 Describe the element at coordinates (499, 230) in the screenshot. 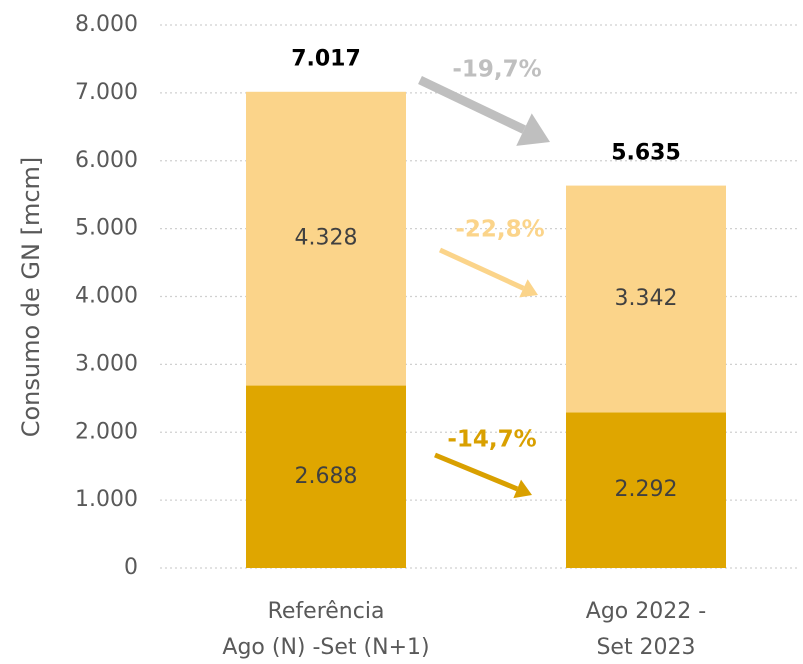

I see `annotation: -22,8%` at that location.